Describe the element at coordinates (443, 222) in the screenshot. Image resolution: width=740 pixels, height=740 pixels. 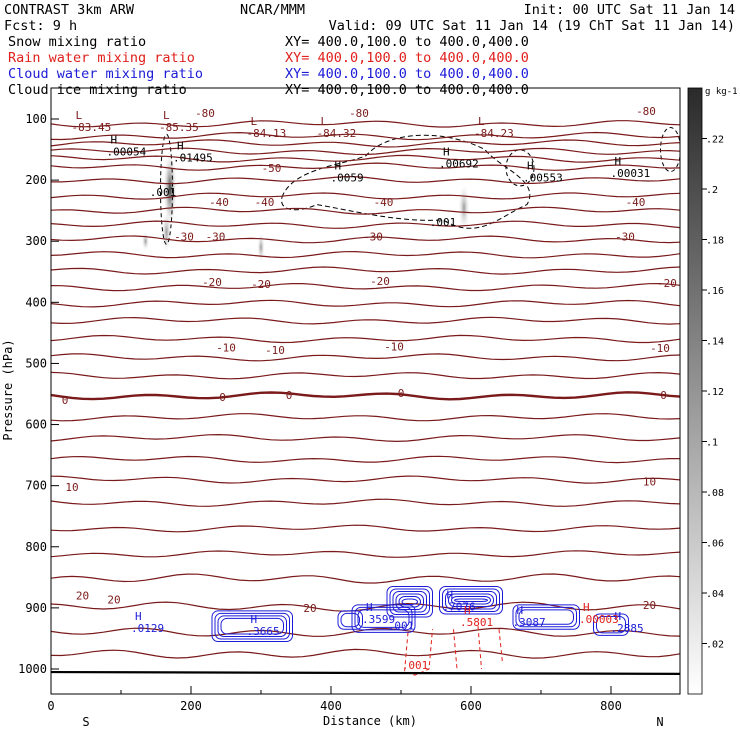
I see `contour-value-label: .001` at that location.